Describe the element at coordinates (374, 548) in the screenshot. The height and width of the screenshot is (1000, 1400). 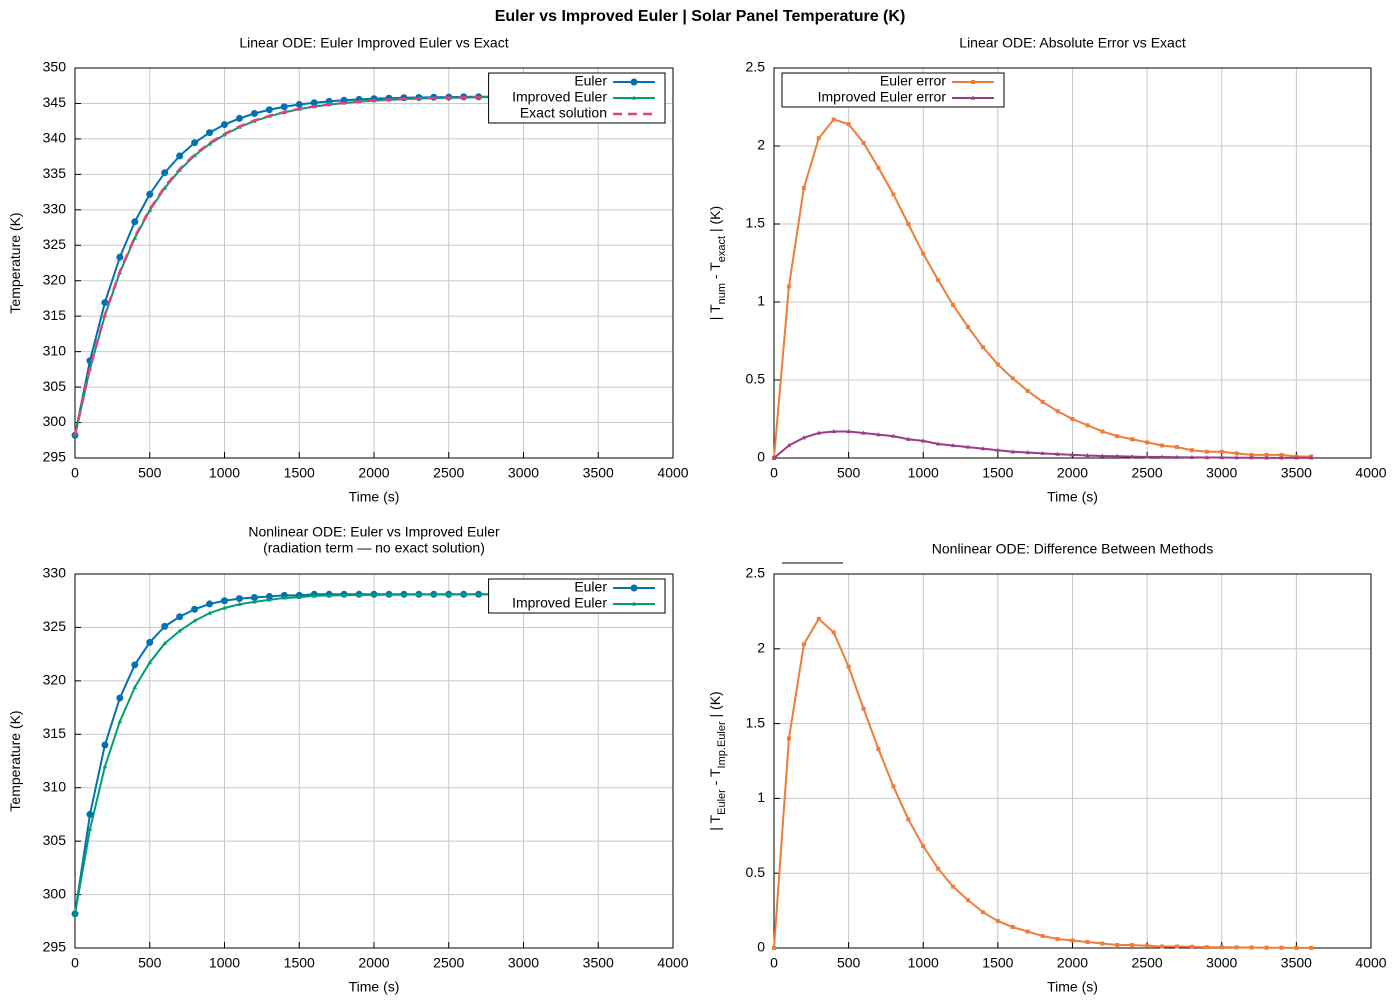
I see `chart-subtitle: (radiation term — no exact solution)` at that location.